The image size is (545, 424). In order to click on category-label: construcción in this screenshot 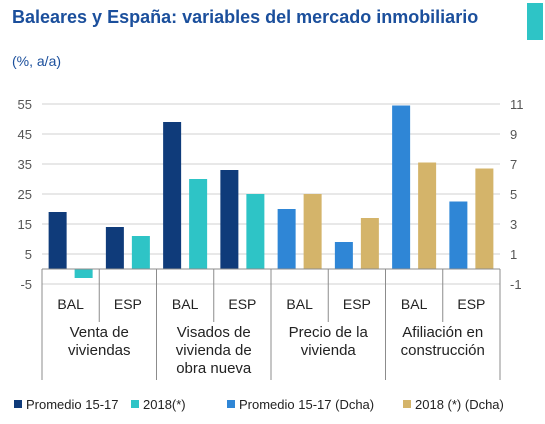, I will do `click(443, 350)`.